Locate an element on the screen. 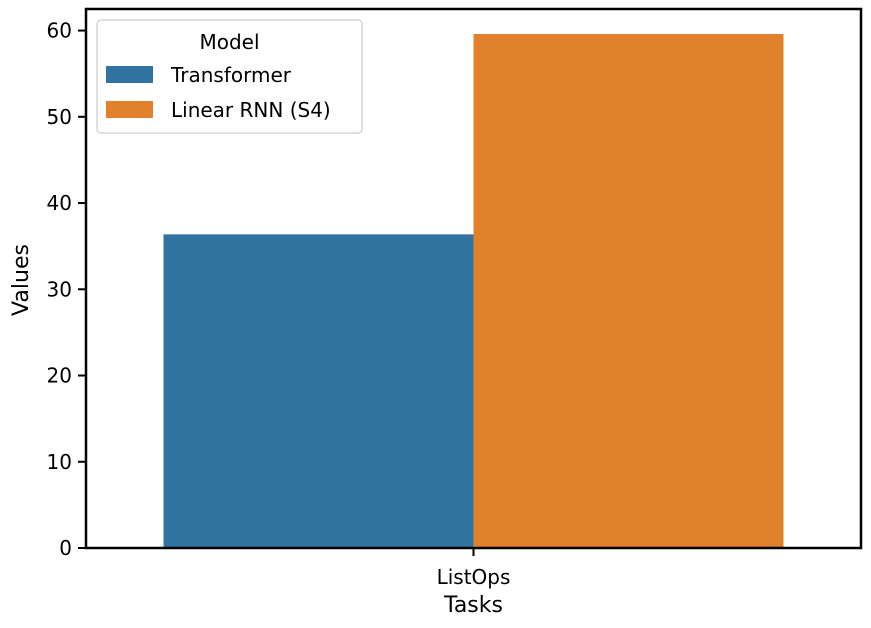 This screenshot has width=871, height=628. y-tick-label: 10 is located at coordinates (59, 462).